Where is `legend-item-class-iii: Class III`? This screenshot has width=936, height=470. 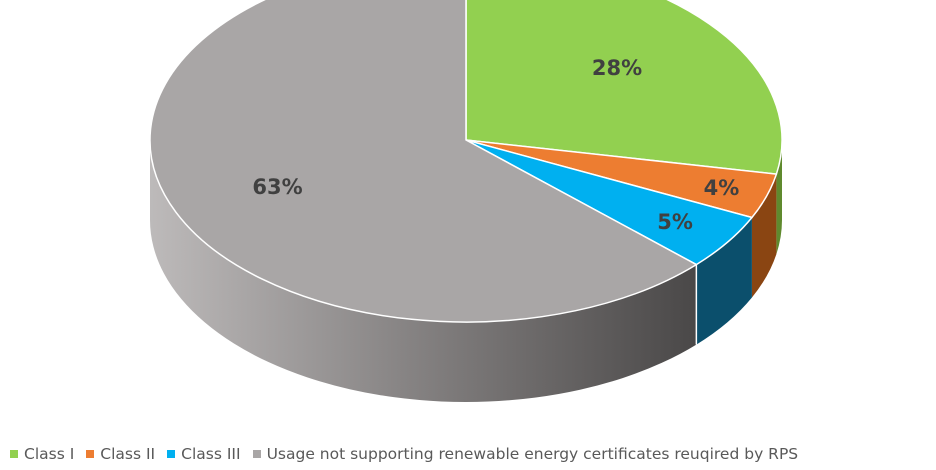 legend-item-class-iii: Class III is located at coordinates (204, 454).